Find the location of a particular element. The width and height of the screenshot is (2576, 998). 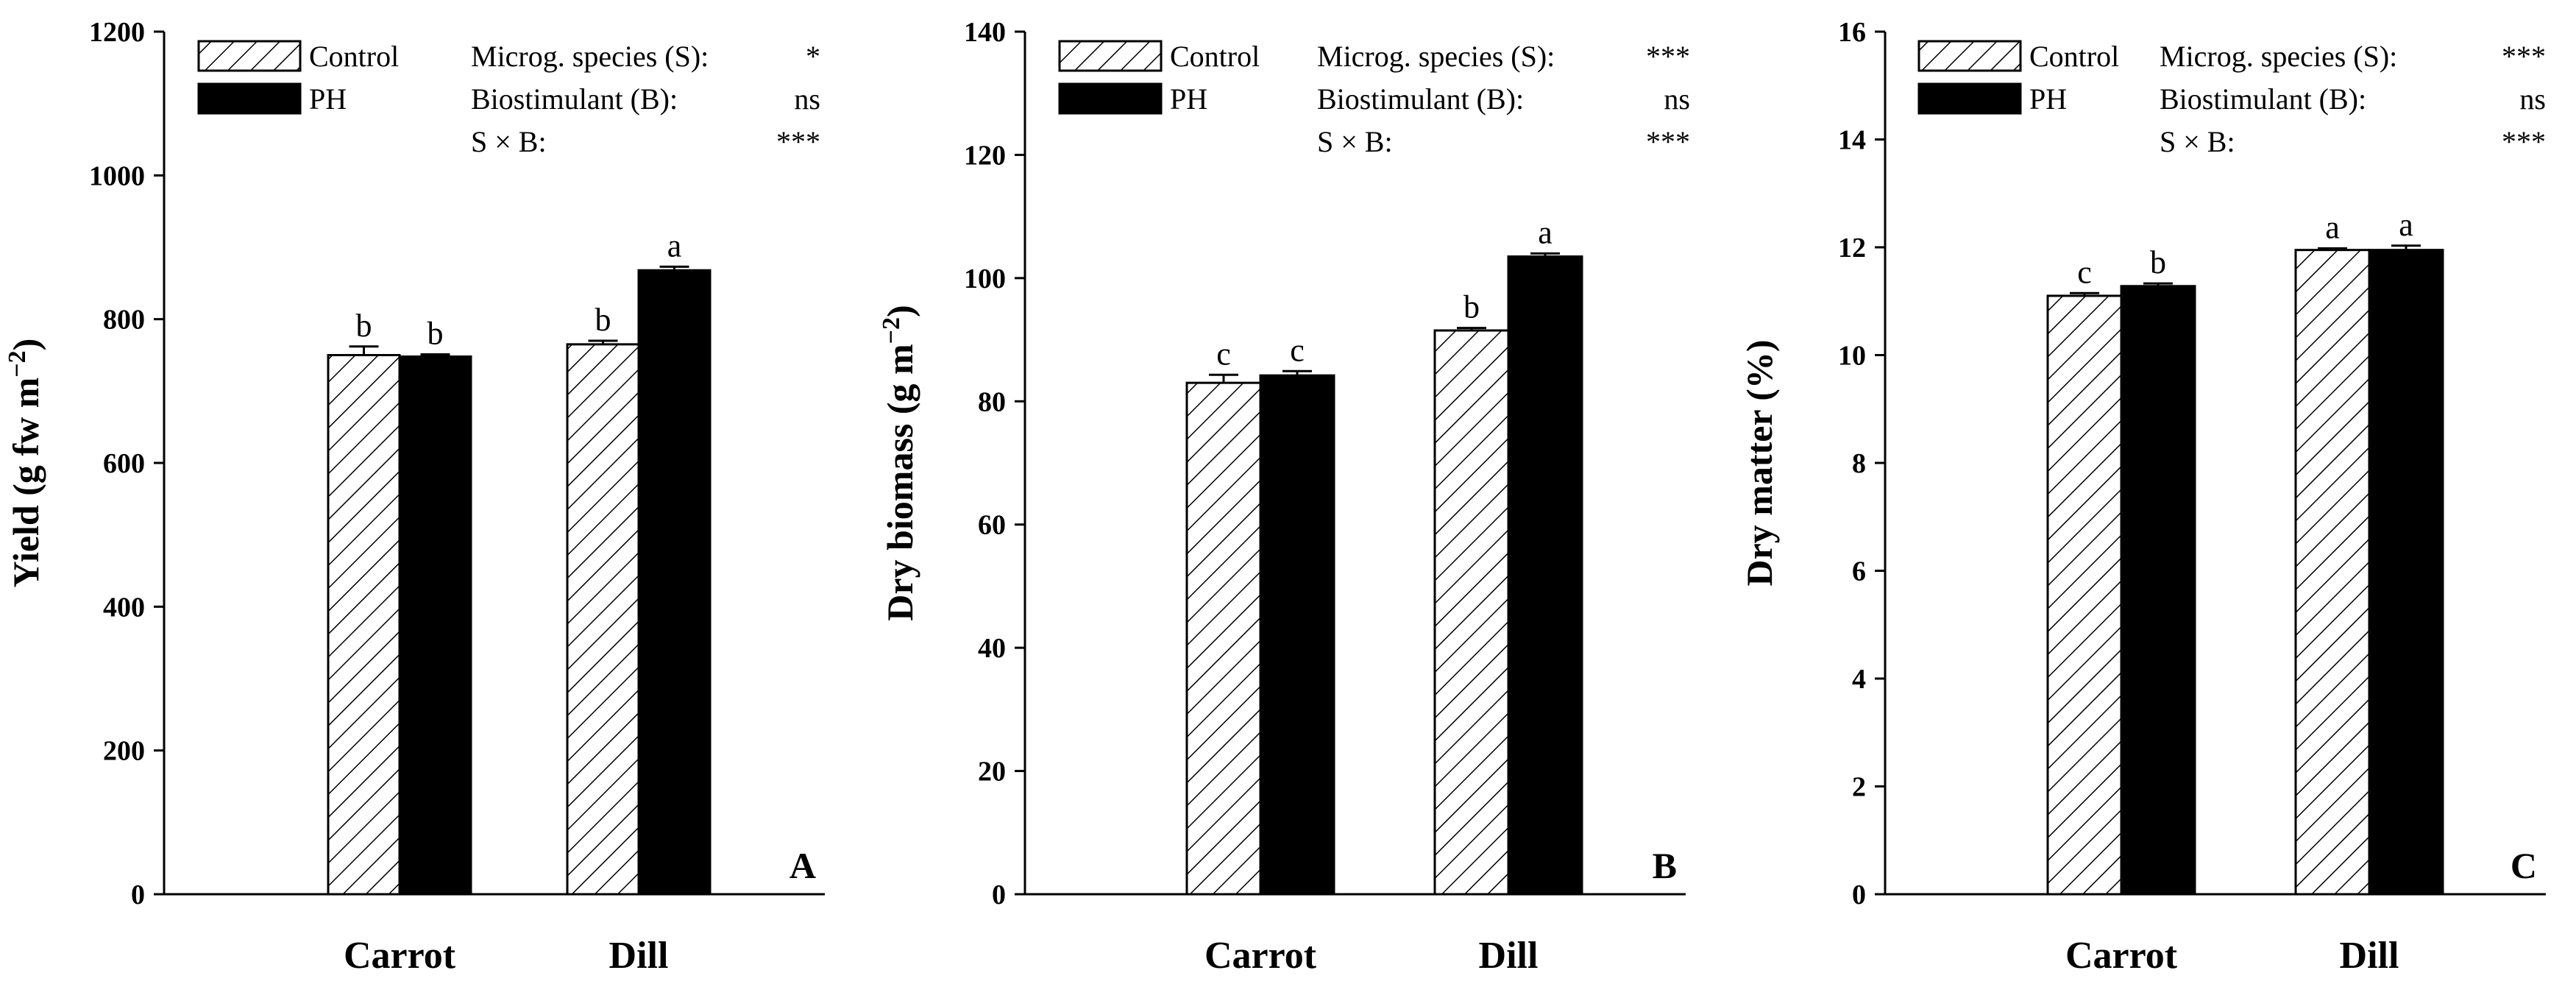

y-tick-label: 200 is located at coordinates (124, 751).